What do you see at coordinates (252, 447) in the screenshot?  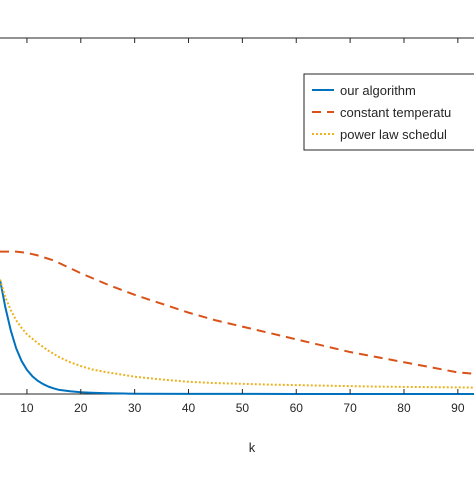 I see `x-axis-label: k` at bounding box center [252, 447].